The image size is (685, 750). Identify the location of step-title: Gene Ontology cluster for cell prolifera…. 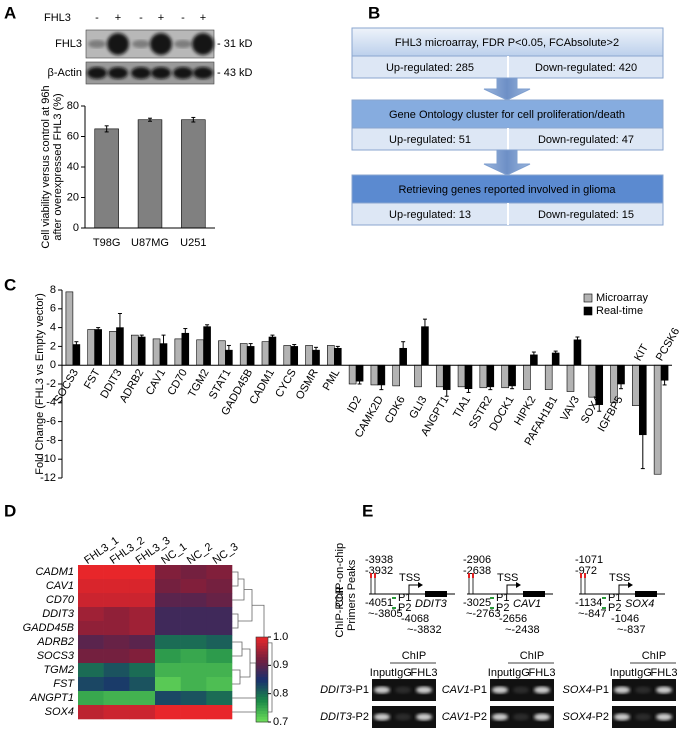
(507, 115).